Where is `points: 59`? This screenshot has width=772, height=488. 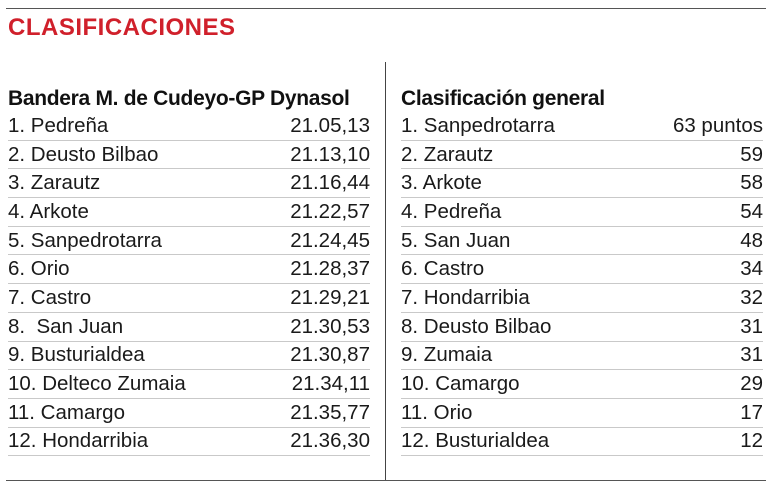
points: 59 is located at coordinates (751, 154).